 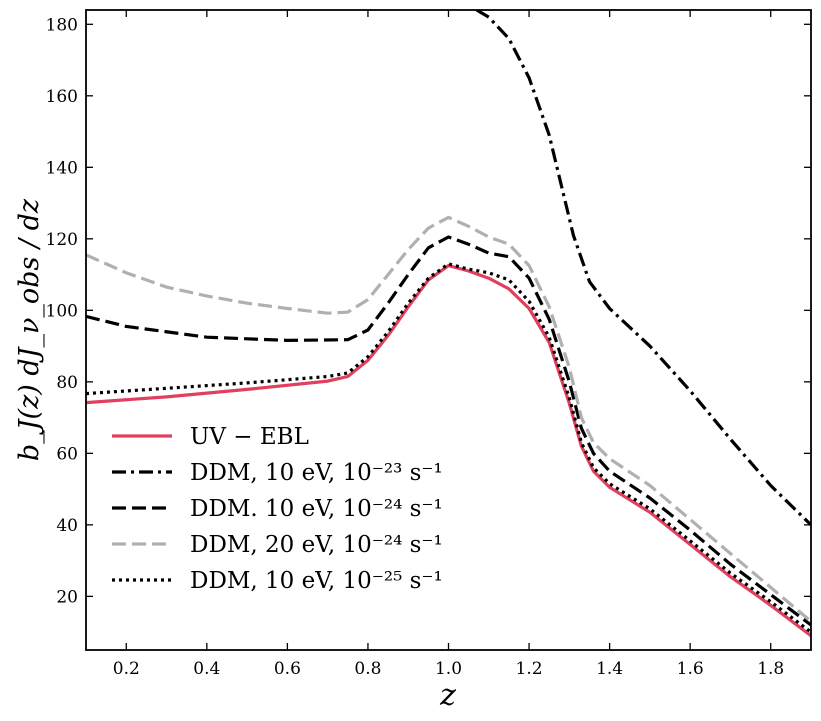 I want to click on y-tick-label: 160, so click(x=62, y=97).